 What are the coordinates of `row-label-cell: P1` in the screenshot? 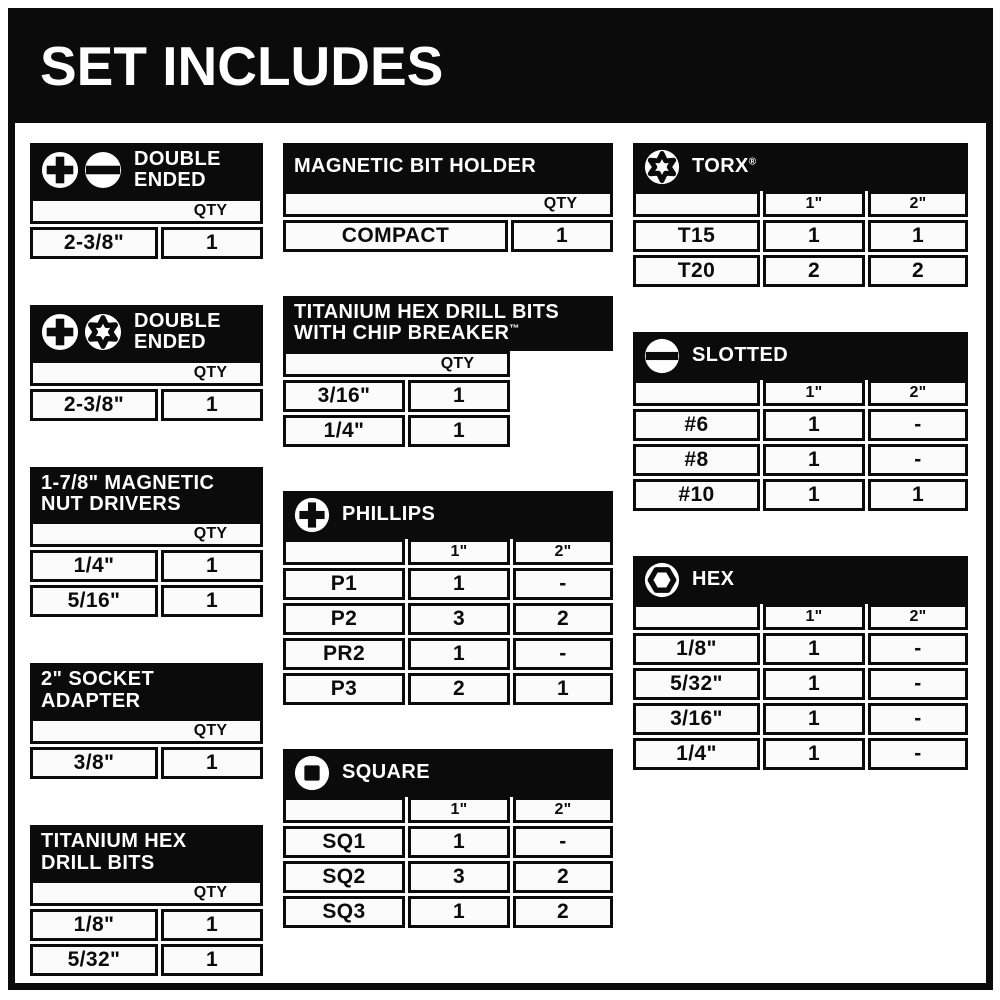 It's located at (344, 583).